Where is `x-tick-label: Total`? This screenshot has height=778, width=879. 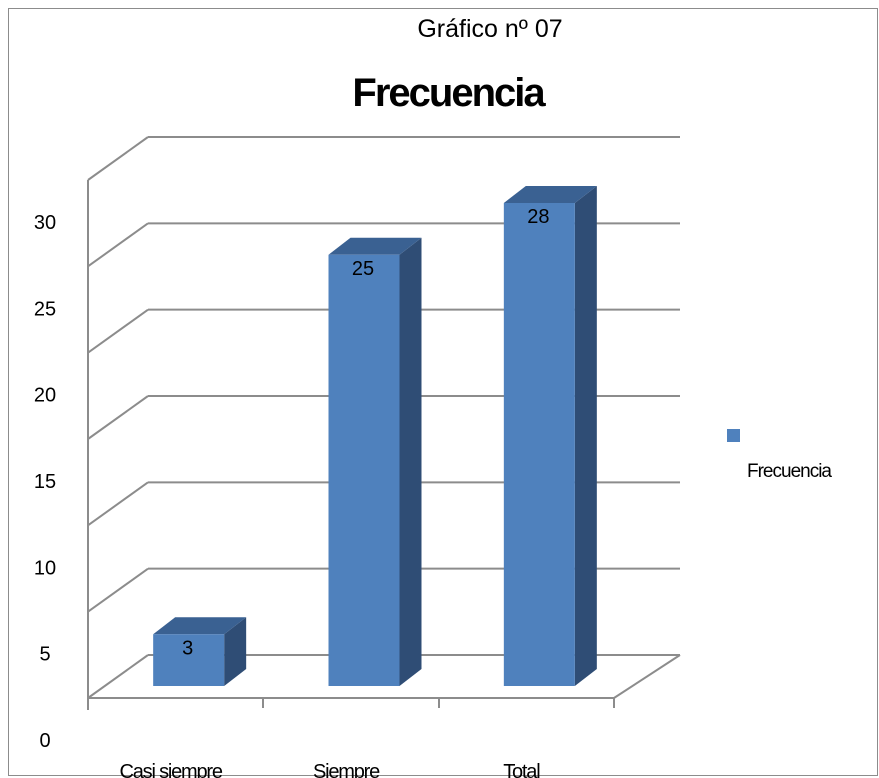 x-tick-label: Total is located at coordinates (521, 769).